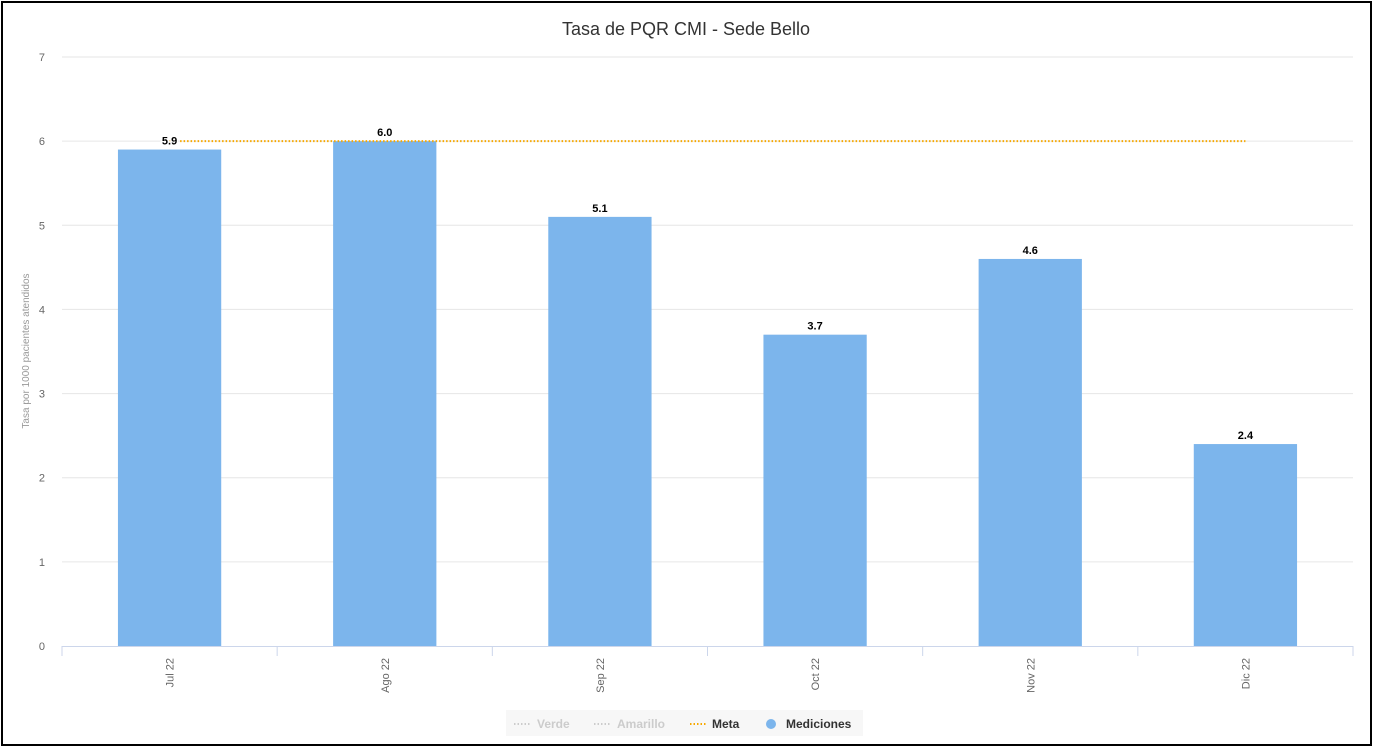 The image size is (1373, 747). I want to click on legend-background, so click(684, 723).